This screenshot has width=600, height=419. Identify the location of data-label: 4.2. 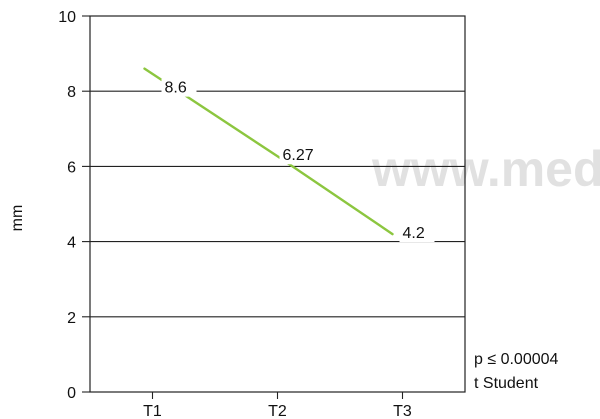
(414, 233).